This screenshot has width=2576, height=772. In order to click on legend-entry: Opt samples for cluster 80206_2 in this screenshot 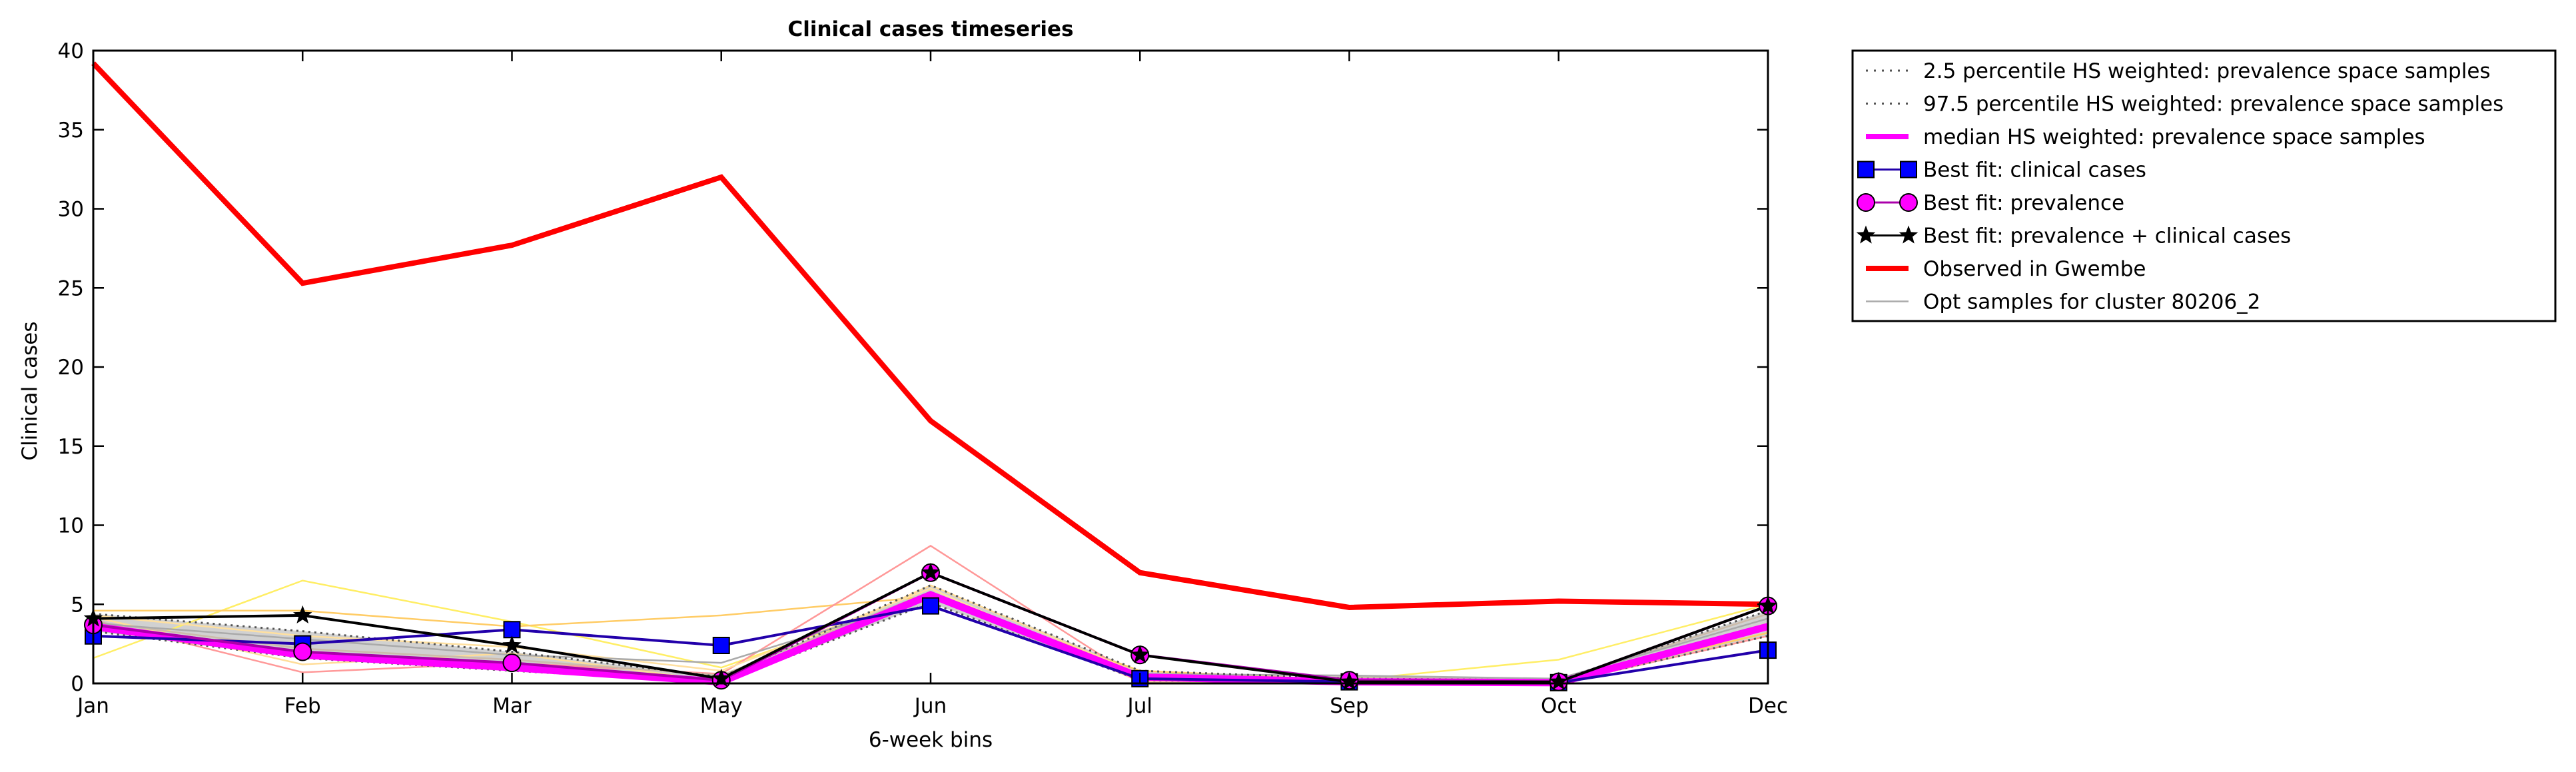, I will do `click(2063, 302)`.